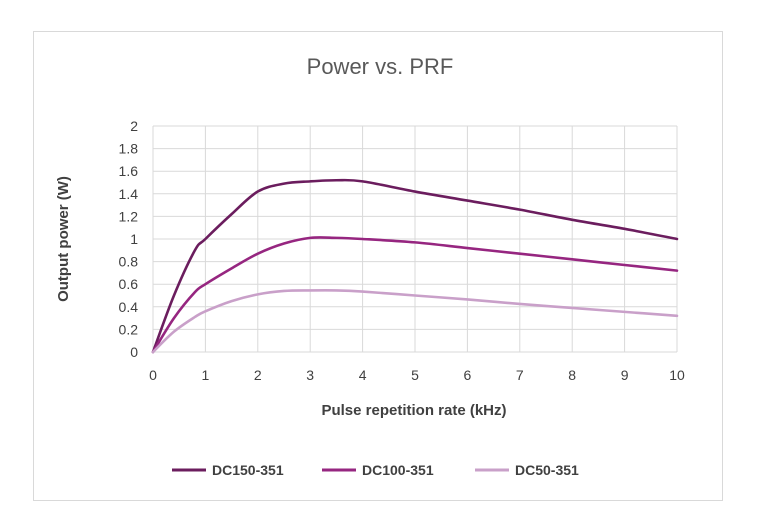  I want to click on x-tick-label: 4, so click(363, 375).